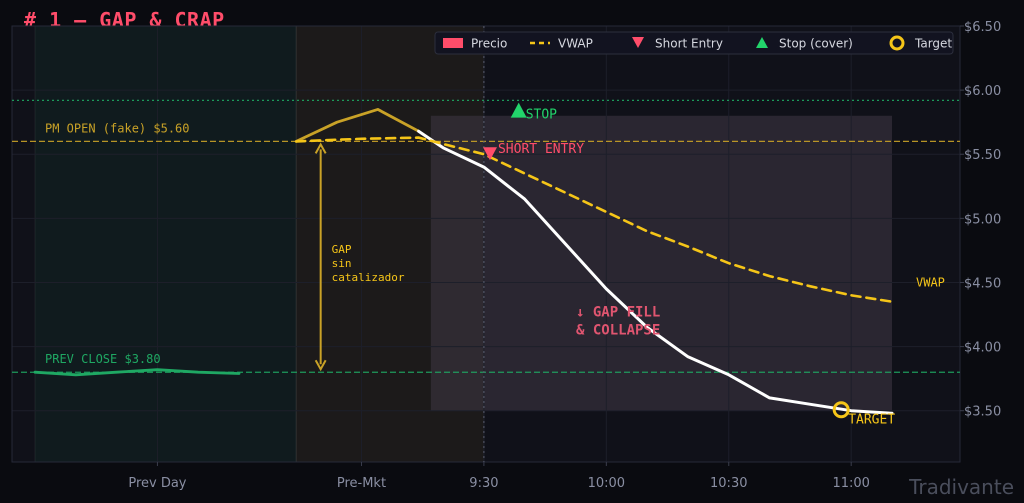 The height and width of the screenshot is (503, 1024). I want to click on x-tick-label: 10:00, so click(606, 483).